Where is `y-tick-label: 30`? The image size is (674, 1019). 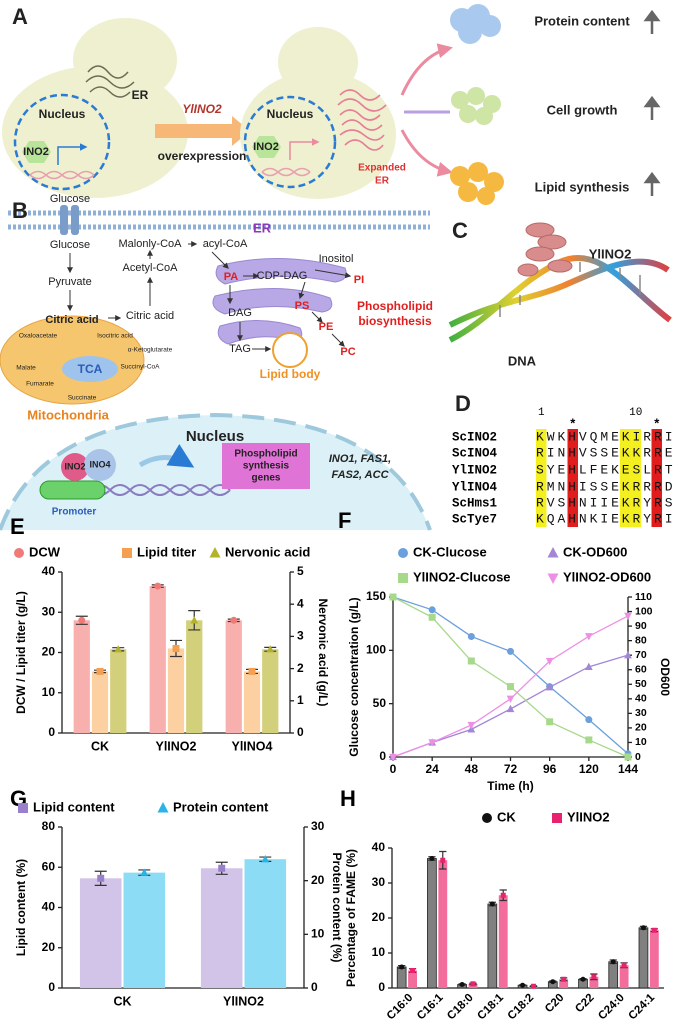
y-tick-label: 30 is located at coordinates (49, 611).